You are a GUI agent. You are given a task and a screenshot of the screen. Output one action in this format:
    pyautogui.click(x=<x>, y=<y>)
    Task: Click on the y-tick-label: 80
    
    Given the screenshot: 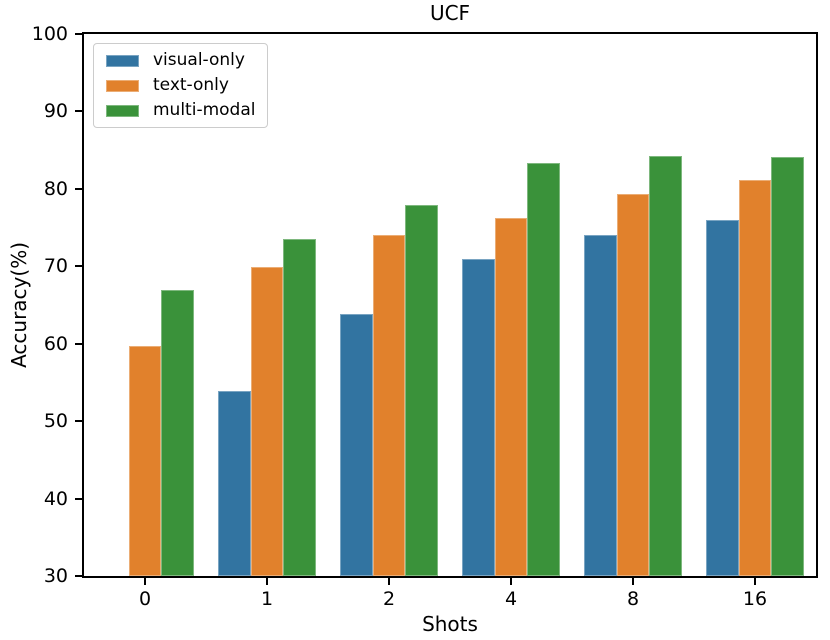 What is the action you would take?
    pyautogui.click(x=55, y=188)
    